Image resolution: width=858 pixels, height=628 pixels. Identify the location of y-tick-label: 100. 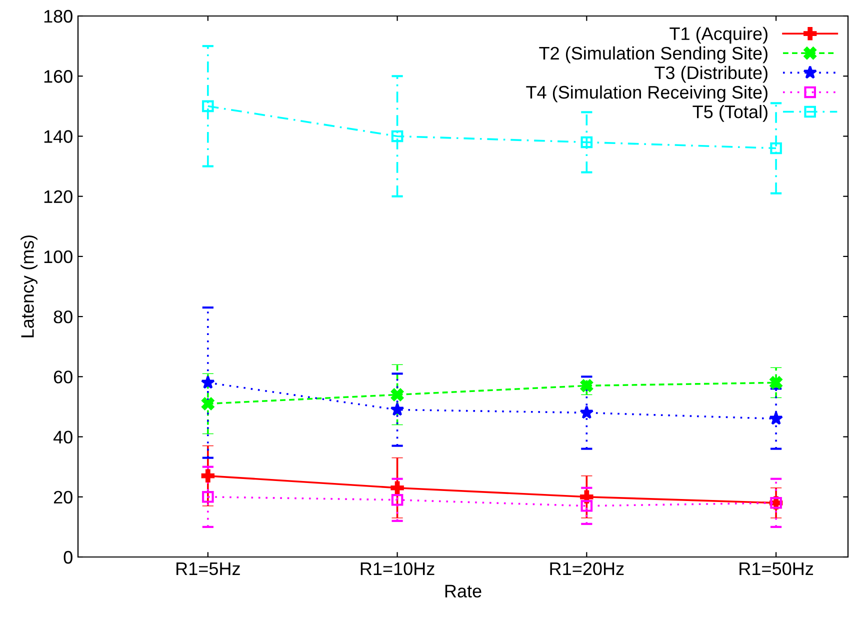
(58, 257).